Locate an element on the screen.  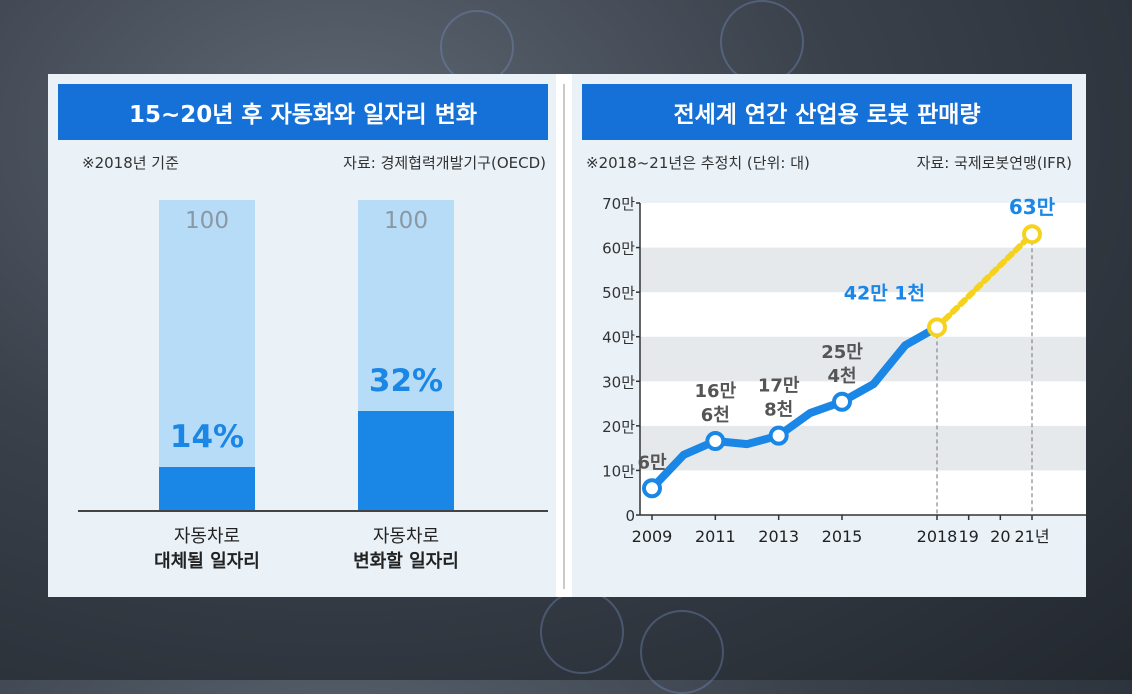
data-label: 6천 is located at coordinates (715, 415).